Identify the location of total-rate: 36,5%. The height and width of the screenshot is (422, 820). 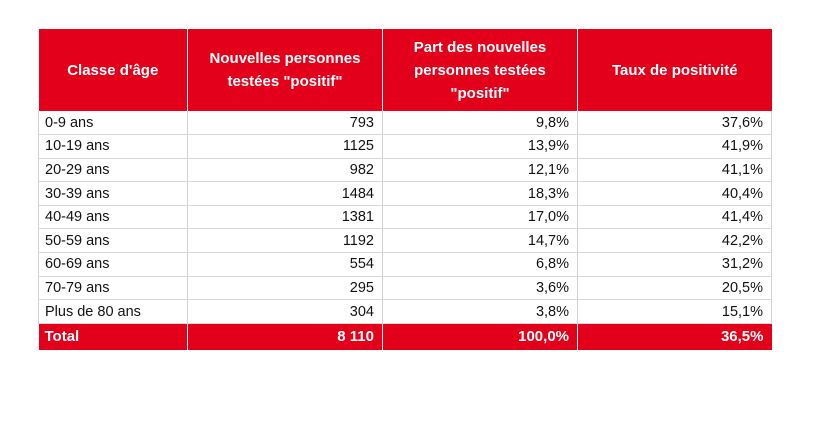
(674, 336).